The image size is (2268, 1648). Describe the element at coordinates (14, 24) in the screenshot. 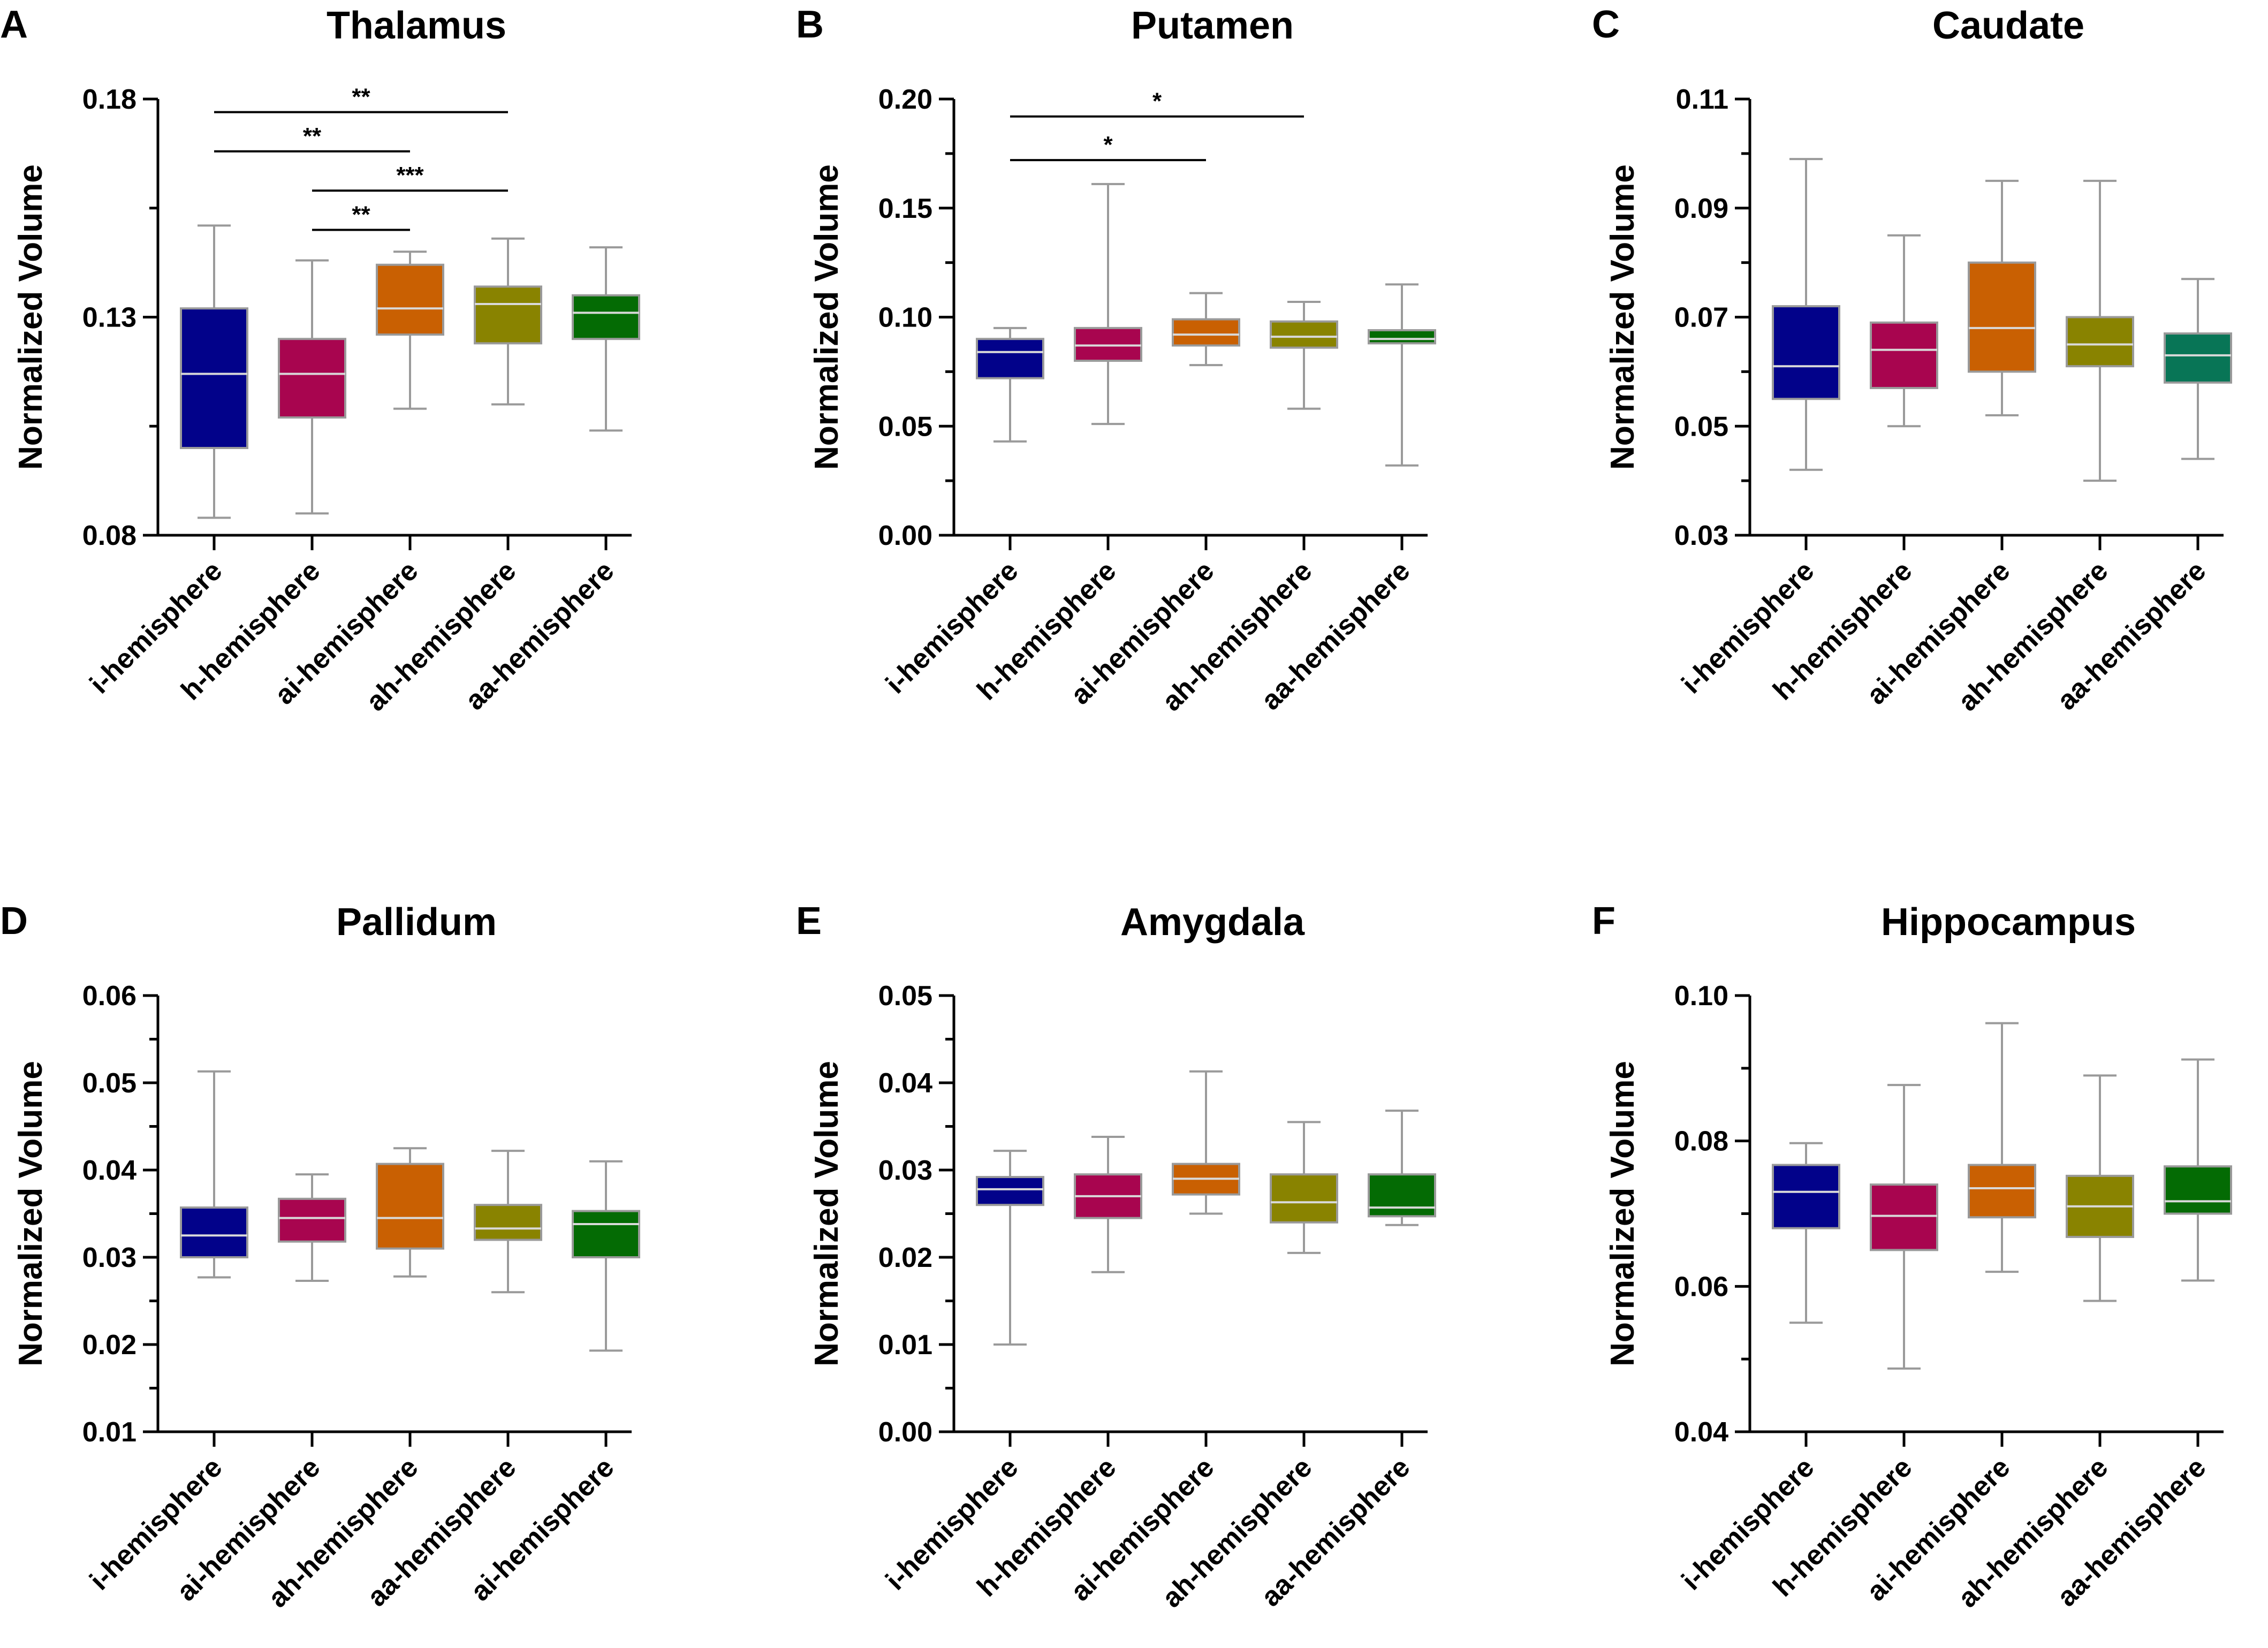

I see `panel-letter: A` at that location.